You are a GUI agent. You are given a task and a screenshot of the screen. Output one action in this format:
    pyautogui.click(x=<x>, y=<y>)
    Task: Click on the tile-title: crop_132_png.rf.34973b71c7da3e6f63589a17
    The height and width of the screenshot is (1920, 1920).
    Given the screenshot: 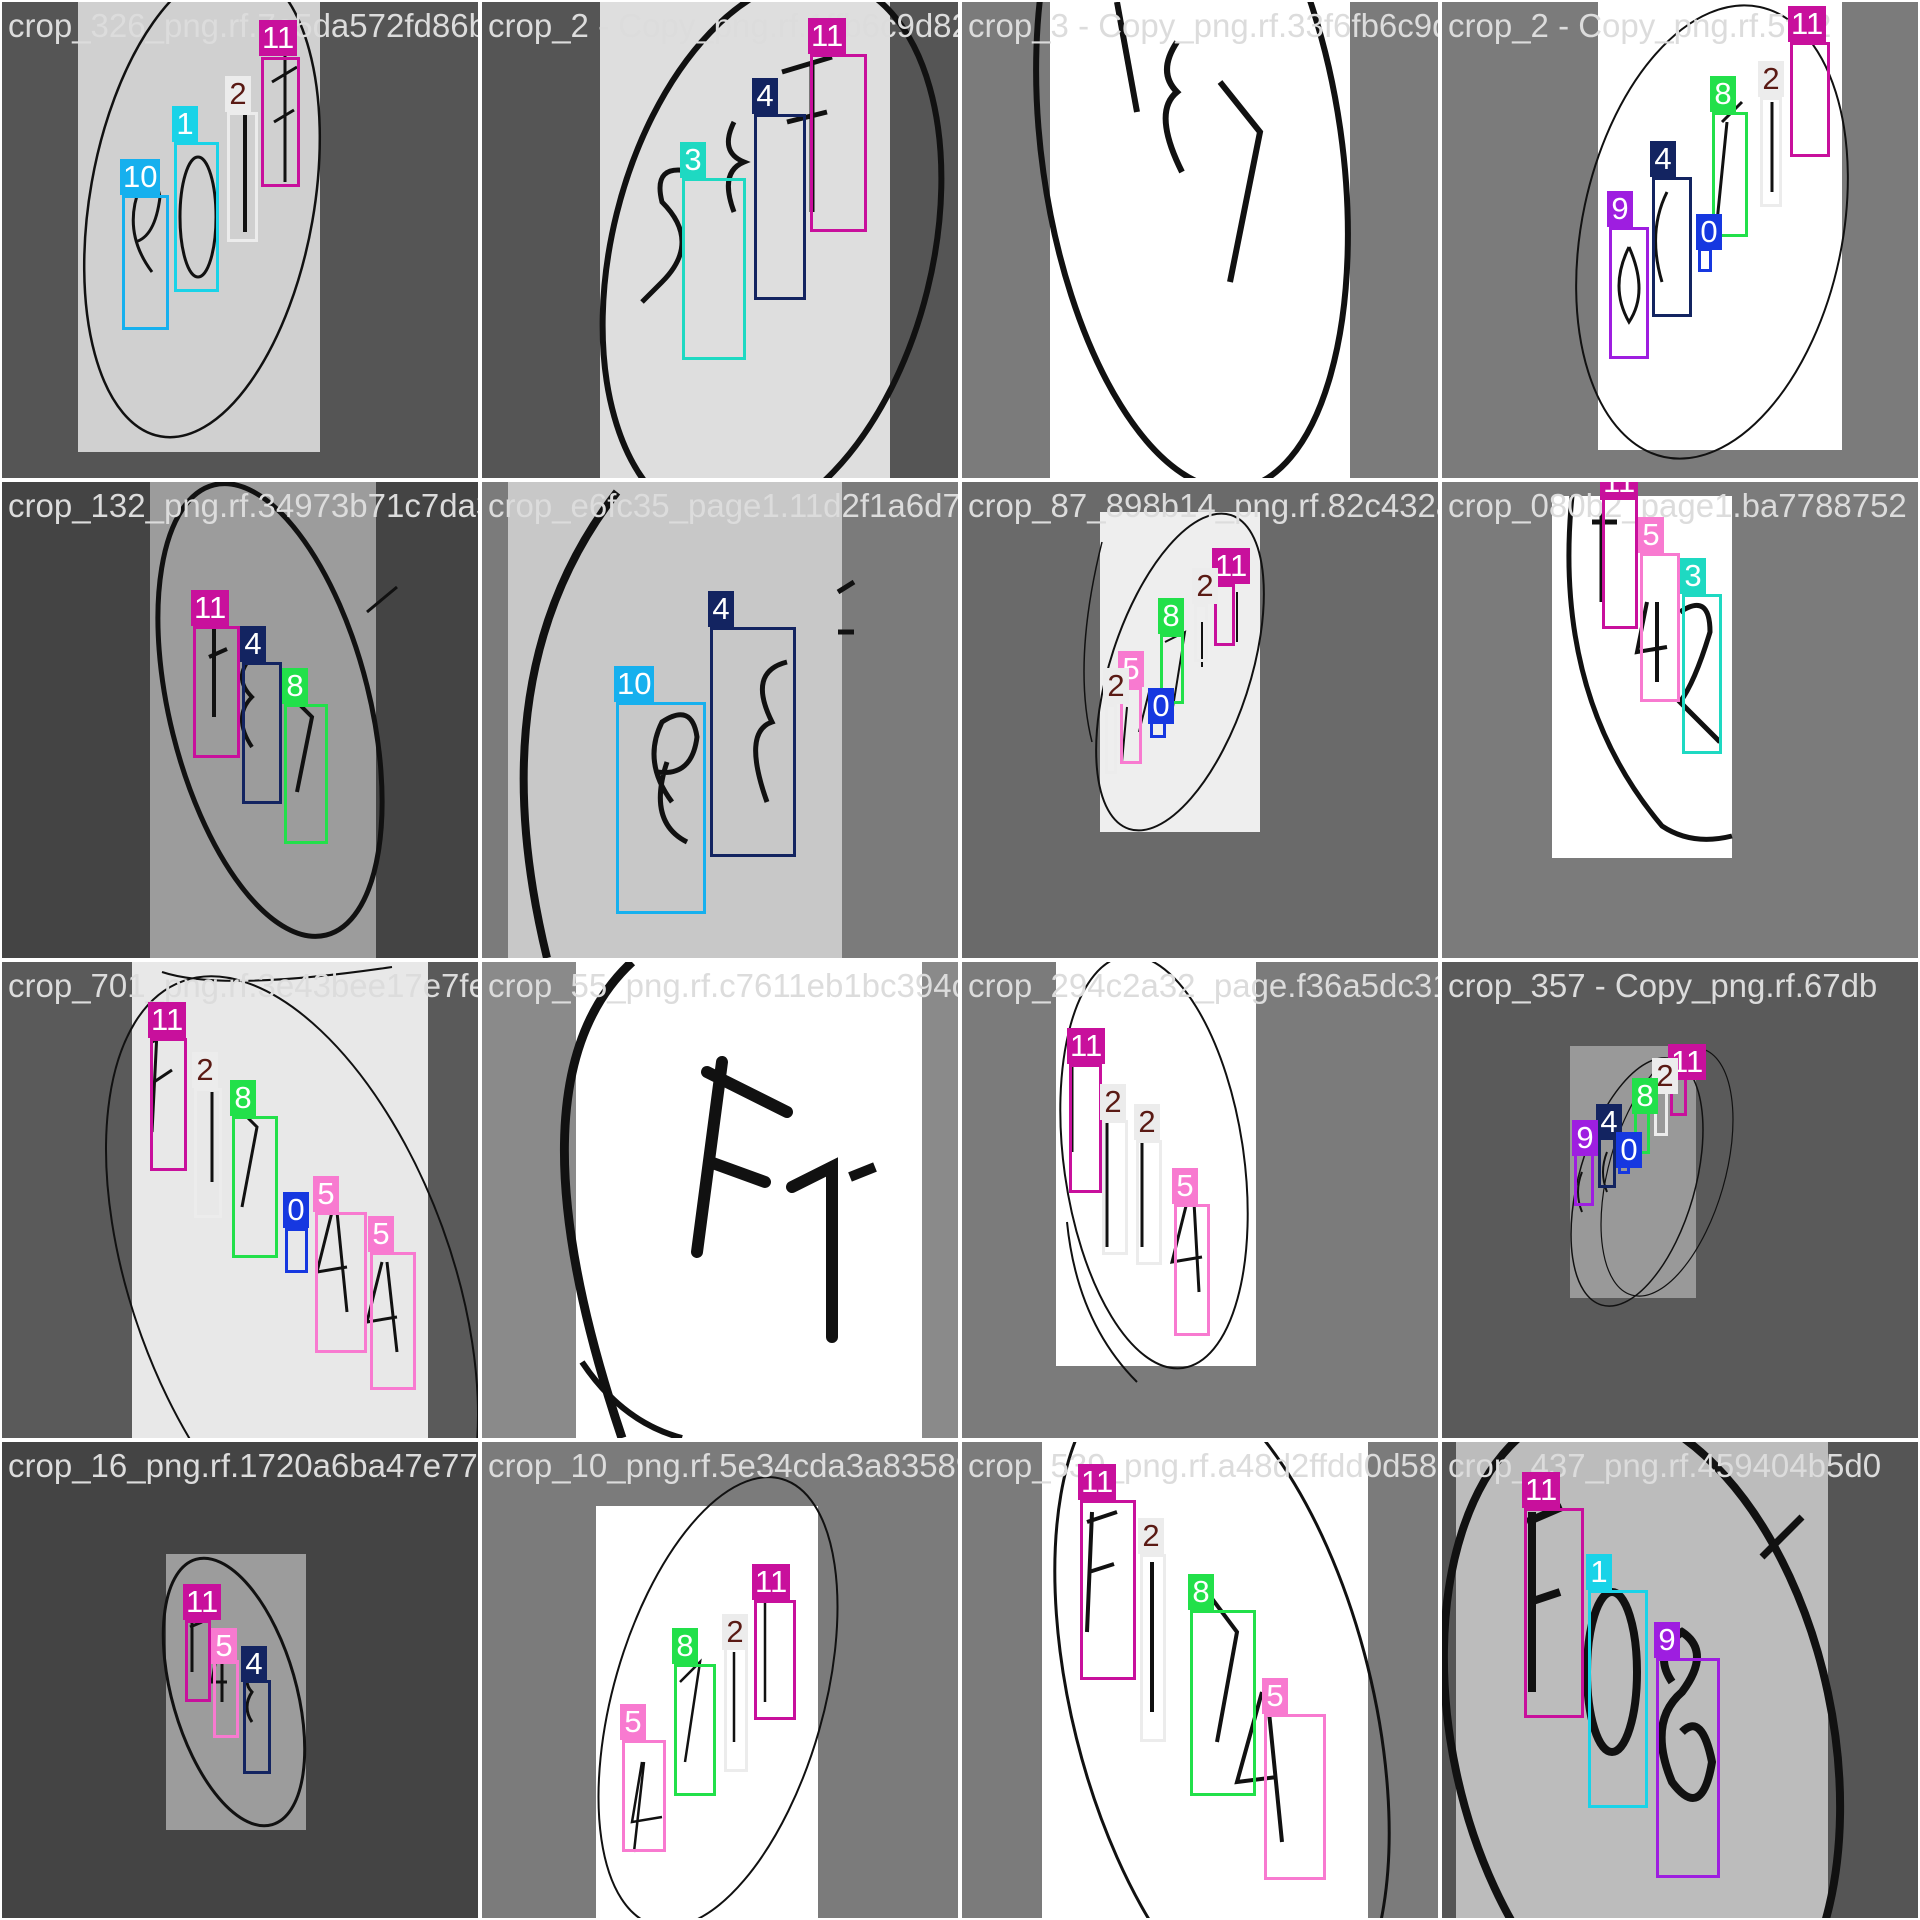 What is the action you would take?
    pyautogui.click(x=243, y=505)
    